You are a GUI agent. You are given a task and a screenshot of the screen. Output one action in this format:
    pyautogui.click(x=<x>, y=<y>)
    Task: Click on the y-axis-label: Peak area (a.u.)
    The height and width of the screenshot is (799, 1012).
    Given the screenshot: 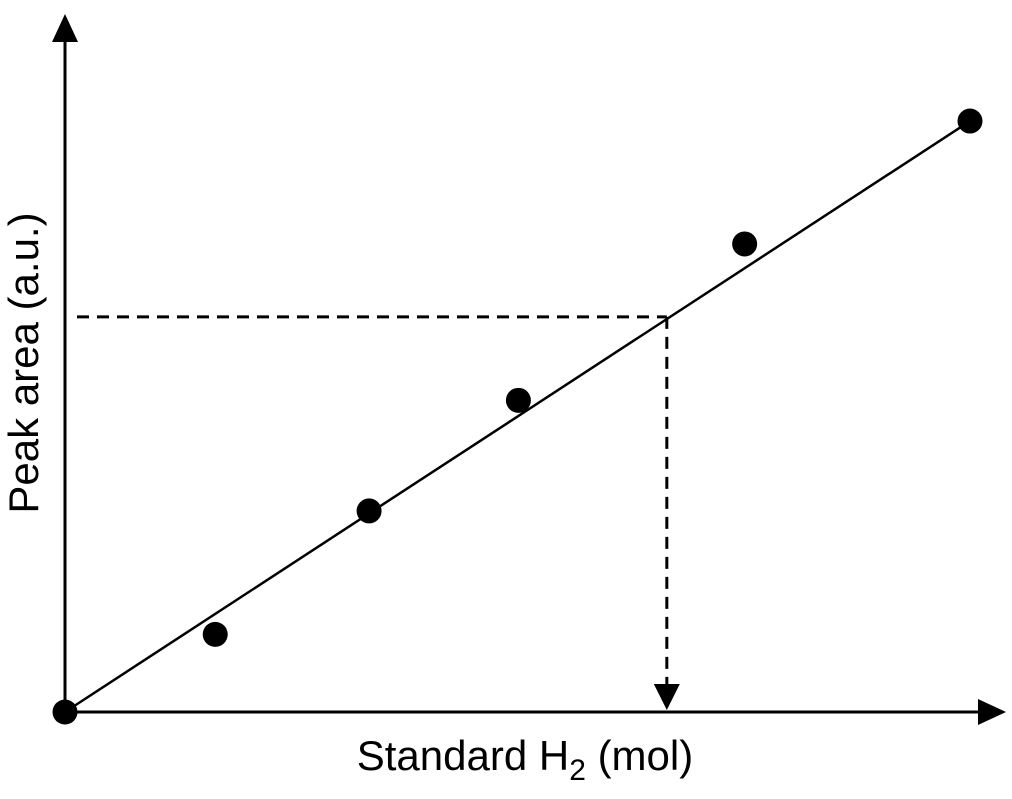 What is the action you would take?
    pyautogui.click(x=23, y=362)
    